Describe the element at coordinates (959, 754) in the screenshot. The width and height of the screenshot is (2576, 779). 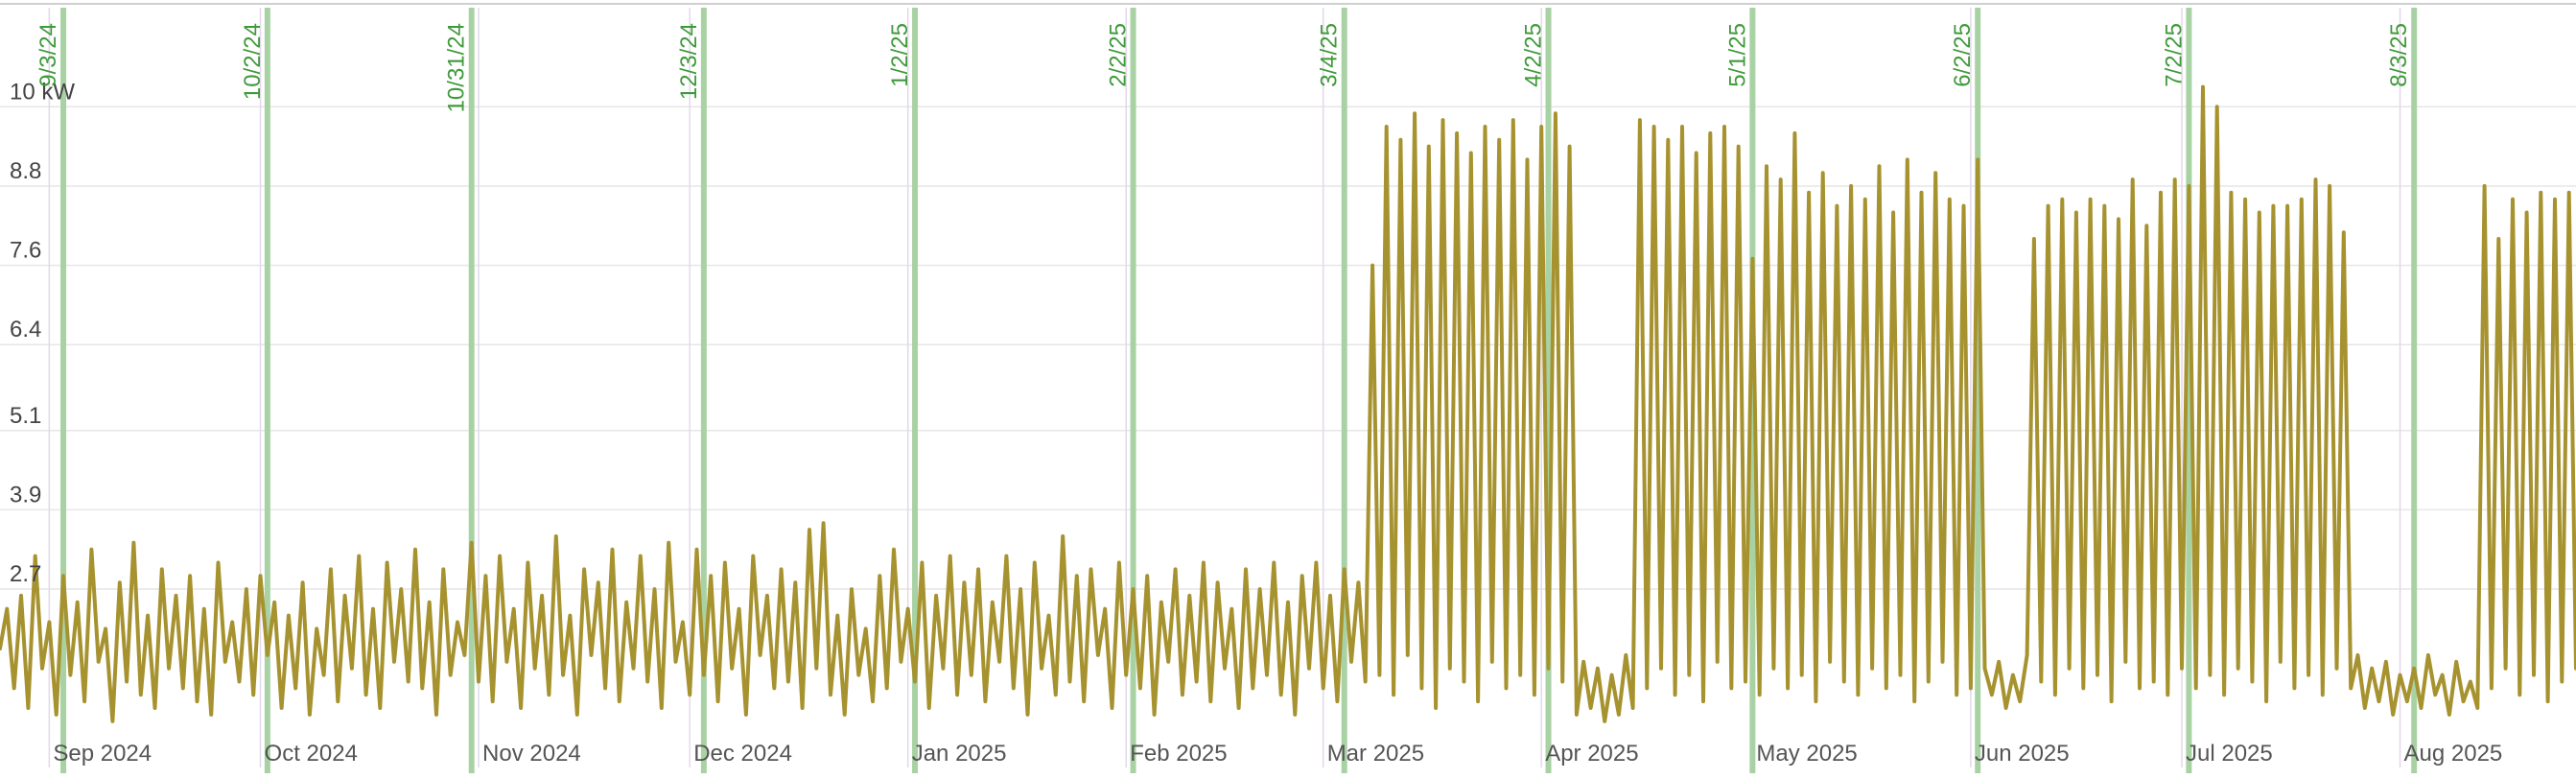
I see `x-tick-label: Jan 2025` at that location.